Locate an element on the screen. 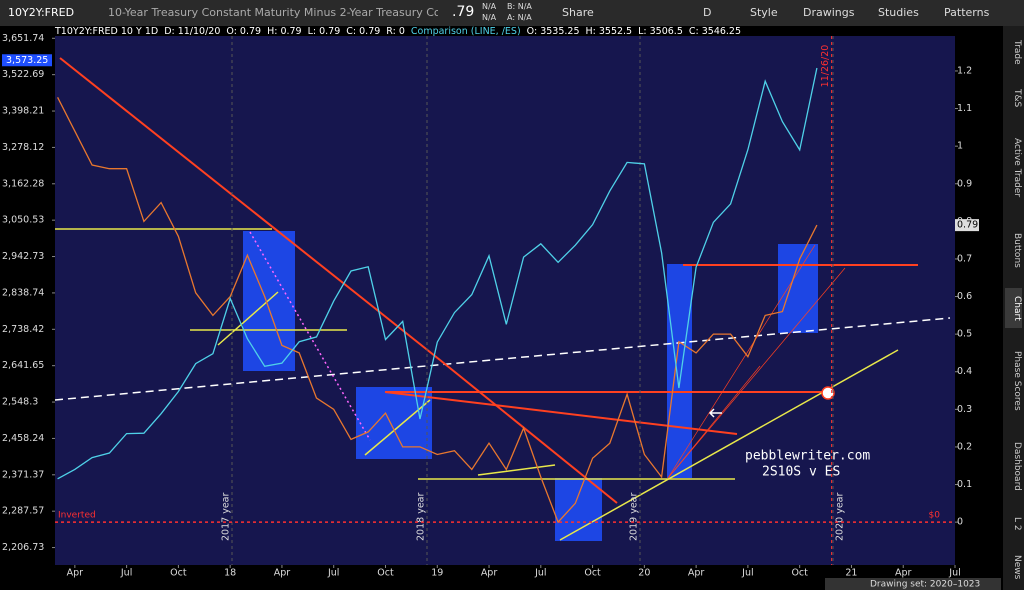 This screenshot has width=1024, height=590. style: Style is located at coordinates (764, 12).